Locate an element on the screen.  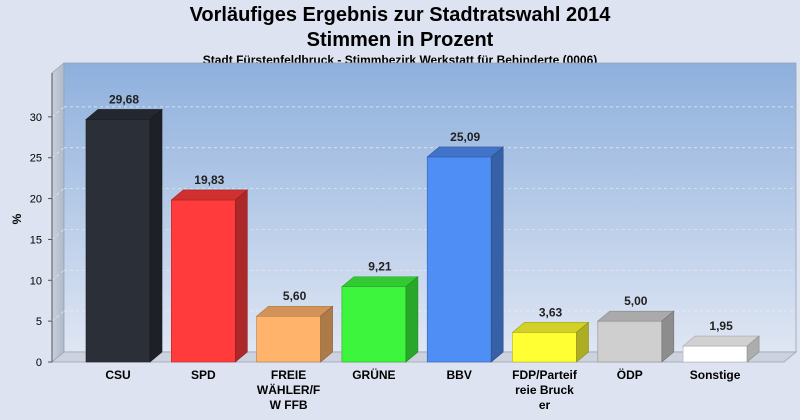
plot-left-wall is located at coordinates (58, 212).